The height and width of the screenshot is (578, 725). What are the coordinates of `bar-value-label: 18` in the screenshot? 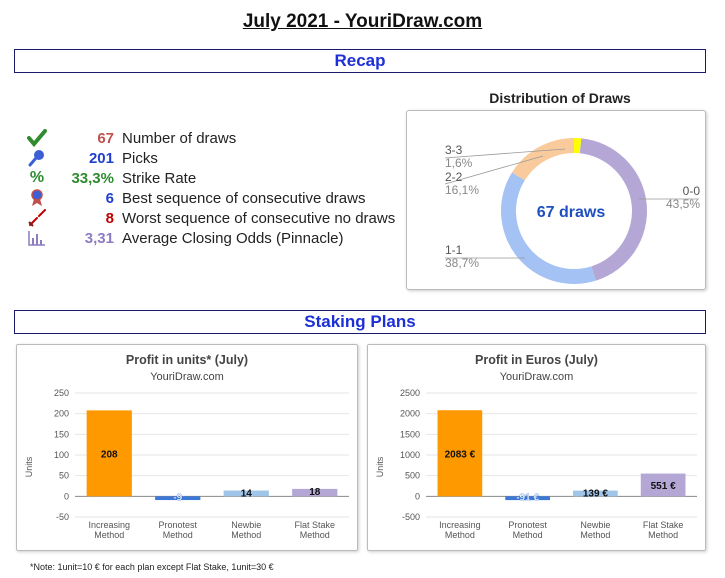 It's located at (315, 492).